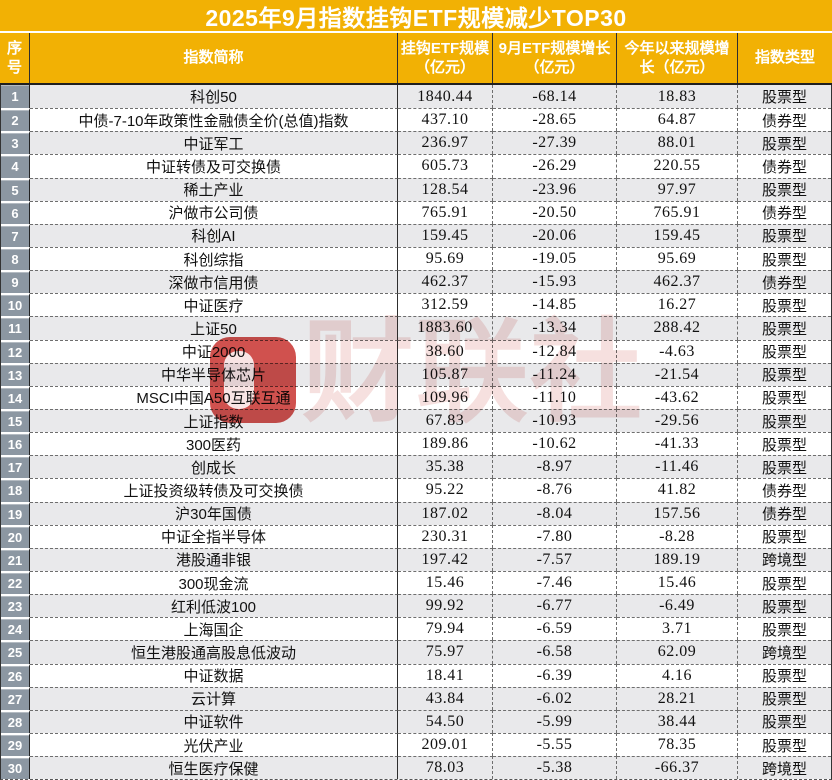 The width and height of the screenshot is (832, 780). Describe the element at coordinates (416, 374) in the screenshot. I see `table-row: 13 中华半导体芯片 105.87 -11.24 -21.54 股票型` at that location.